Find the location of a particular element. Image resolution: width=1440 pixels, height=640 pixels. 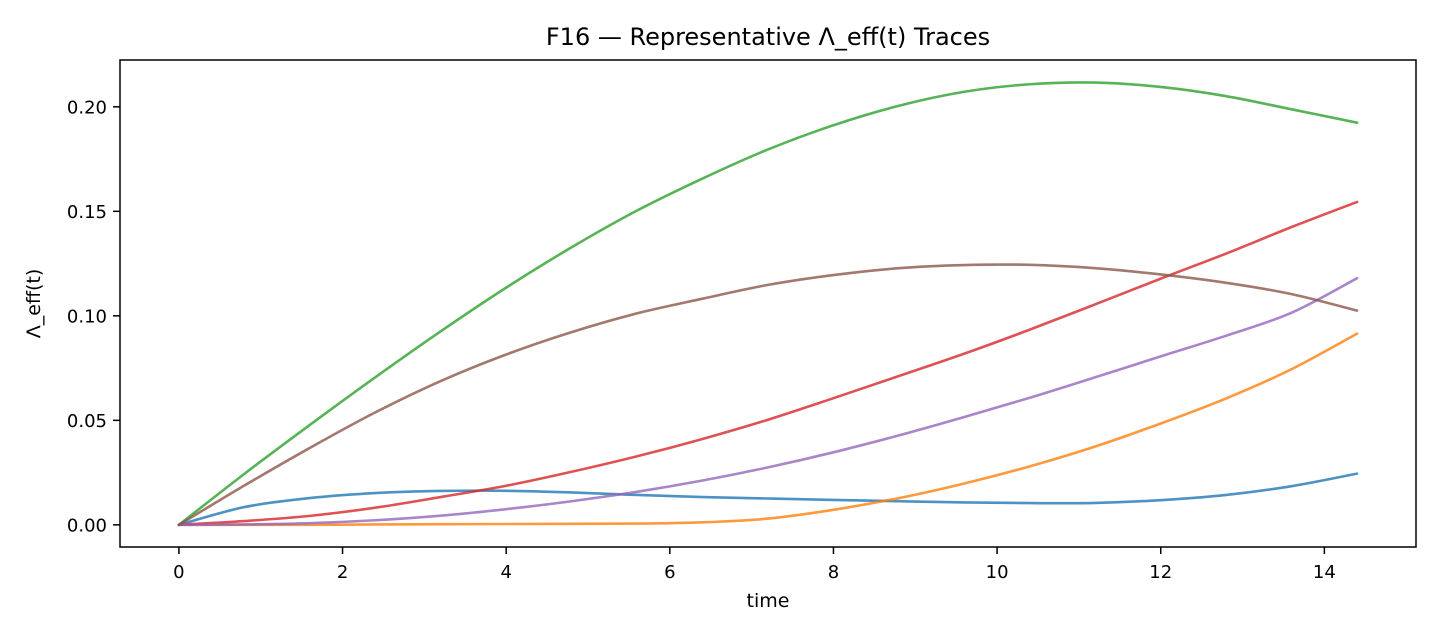

y-axis: 0.00 0.05 0.10 0.15 0.20 is located at coordinates (93, 316).